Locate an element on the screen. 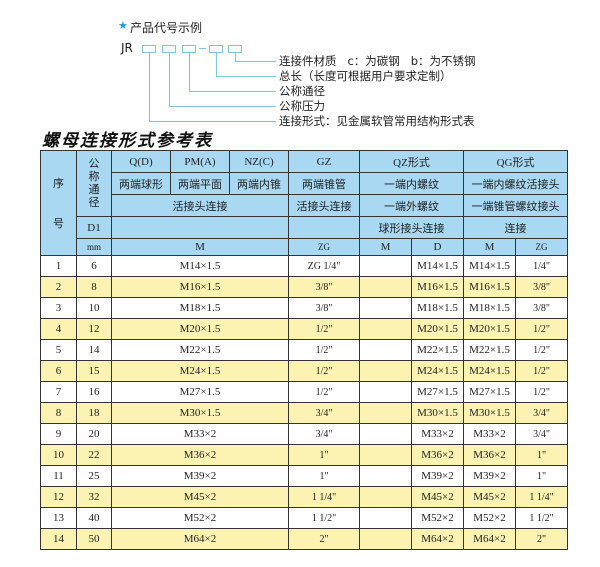 This screenshot has width=600, height=567. header-type: QZ形式 is located at coordinates (411, 161).